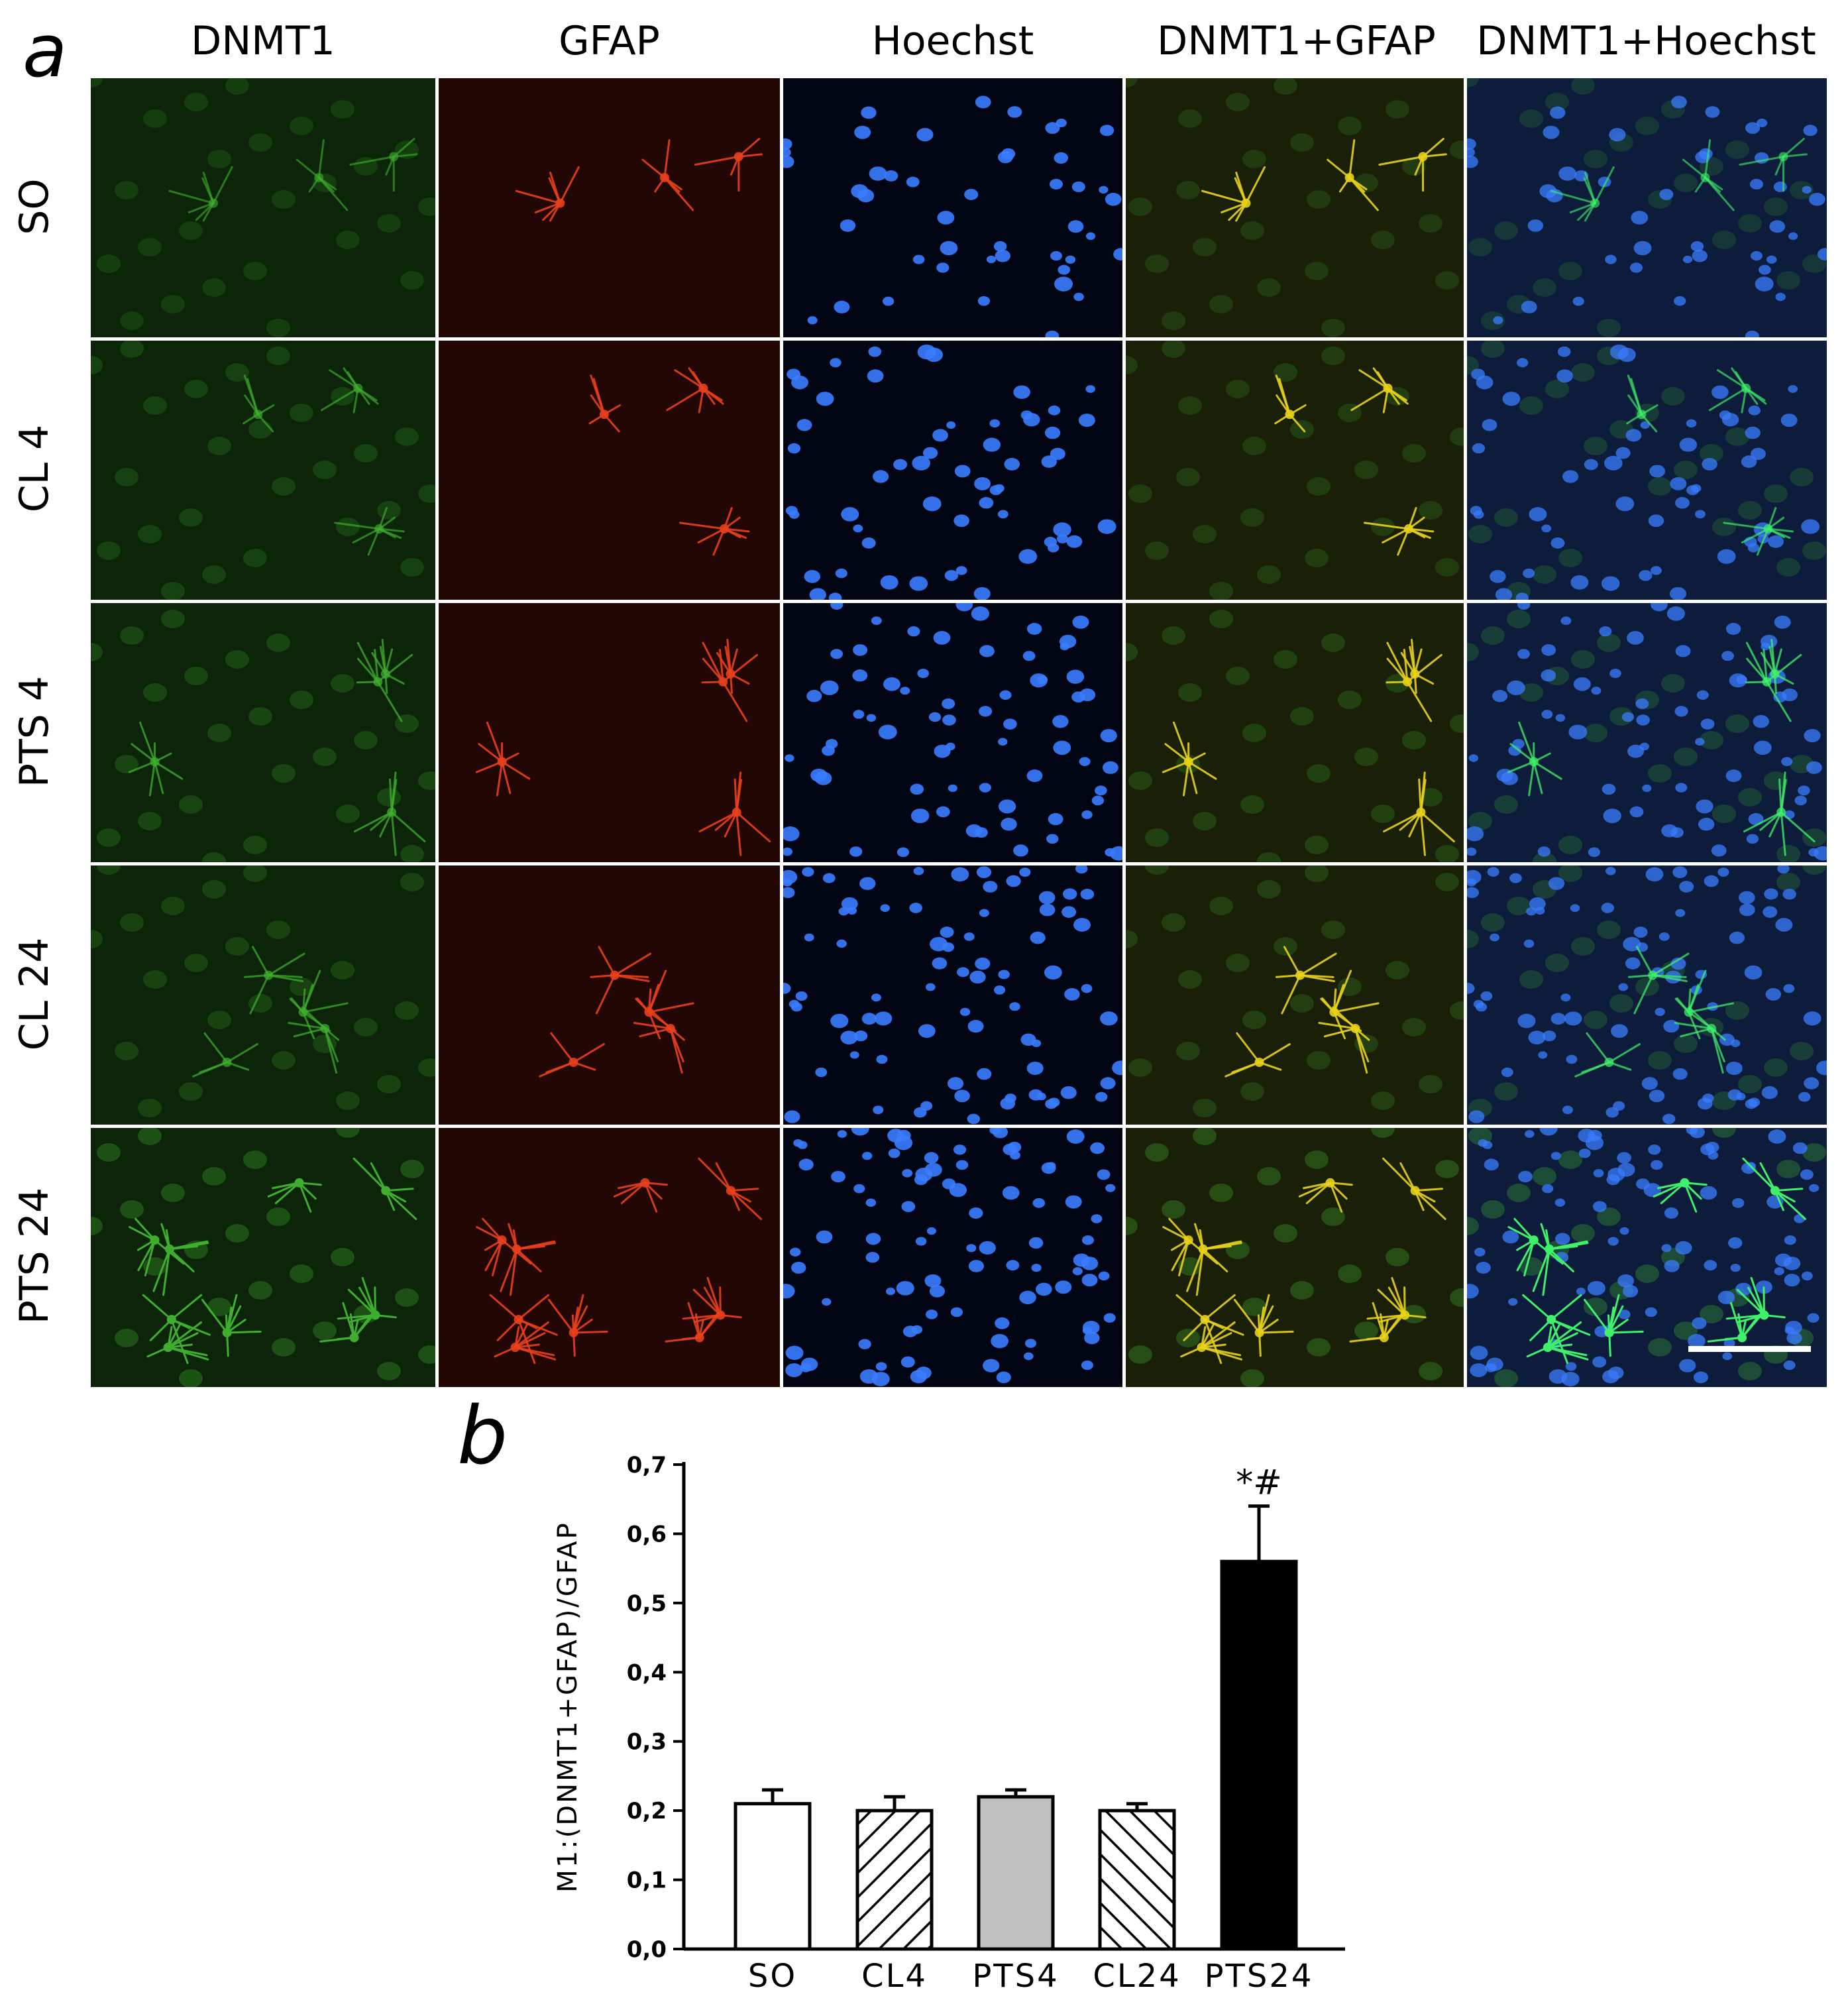  I want to click on y-tick-label: 0,4, so click(647, 1672).